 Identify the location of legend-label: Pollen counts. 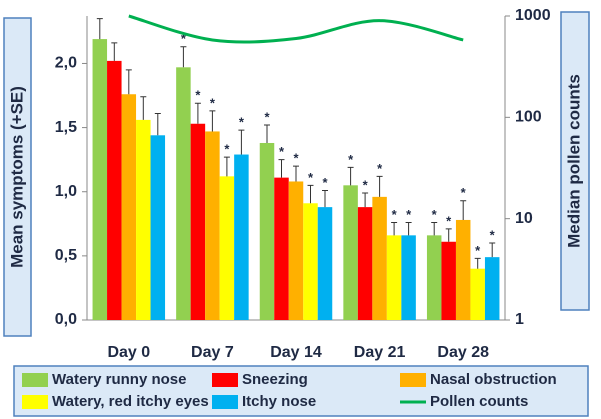
(479, 401).